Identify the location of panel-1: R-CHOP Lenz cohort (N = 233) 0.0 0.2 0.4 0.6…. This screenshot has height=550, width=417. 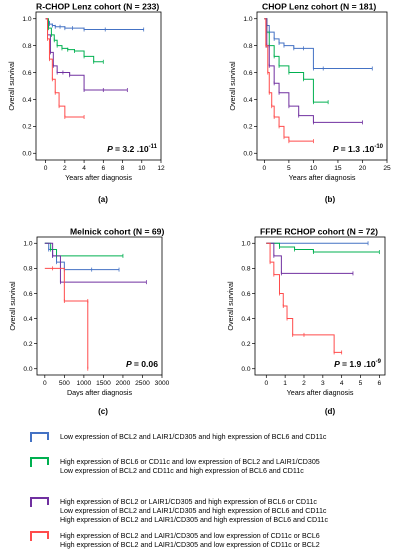
(86, 103).